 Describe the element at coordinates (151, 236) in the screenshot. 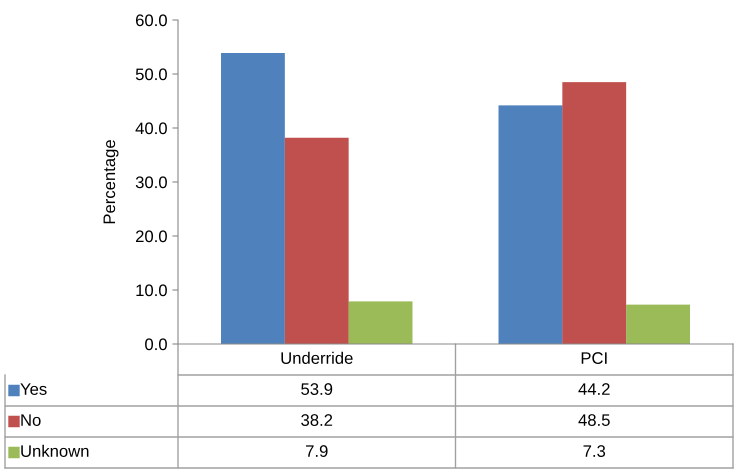

I see `y-tick-label: 20.0` at that location.